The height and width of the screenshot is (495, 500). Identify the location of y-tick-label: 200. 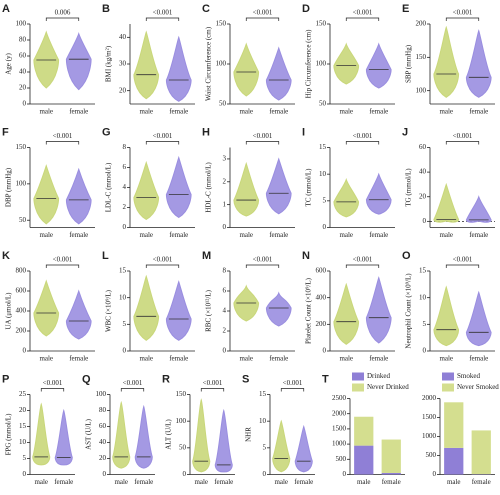
(321, 324).